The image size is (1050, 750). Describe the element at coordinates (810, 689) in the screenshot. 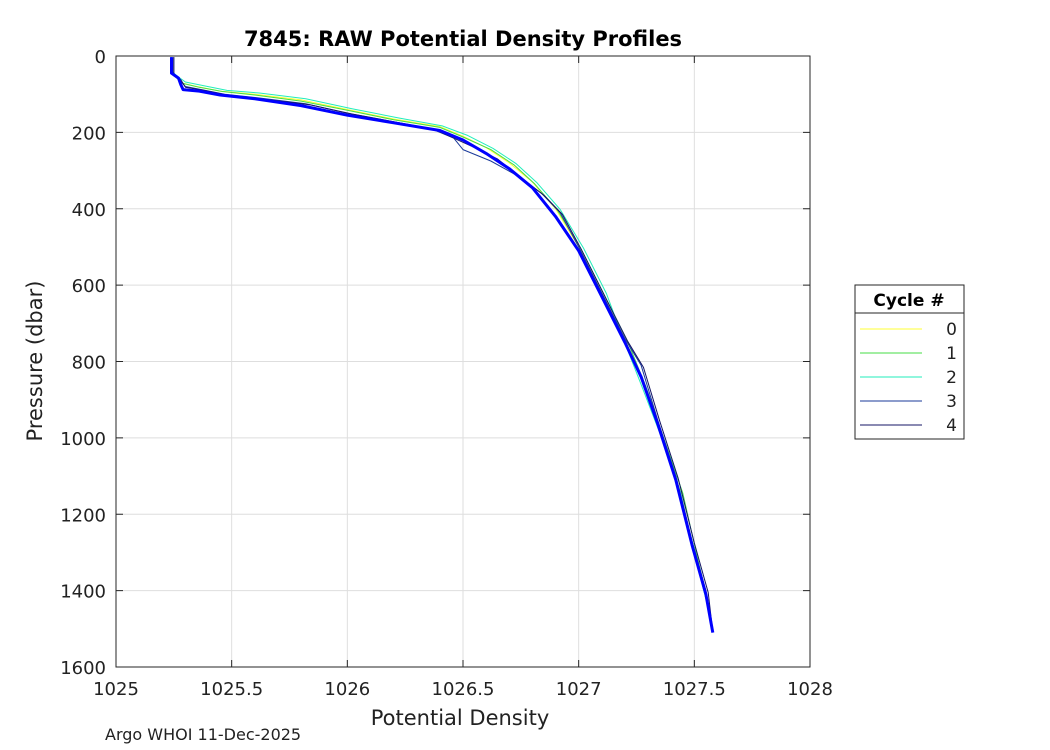

I see `x-tick-label: 1028` at that location.